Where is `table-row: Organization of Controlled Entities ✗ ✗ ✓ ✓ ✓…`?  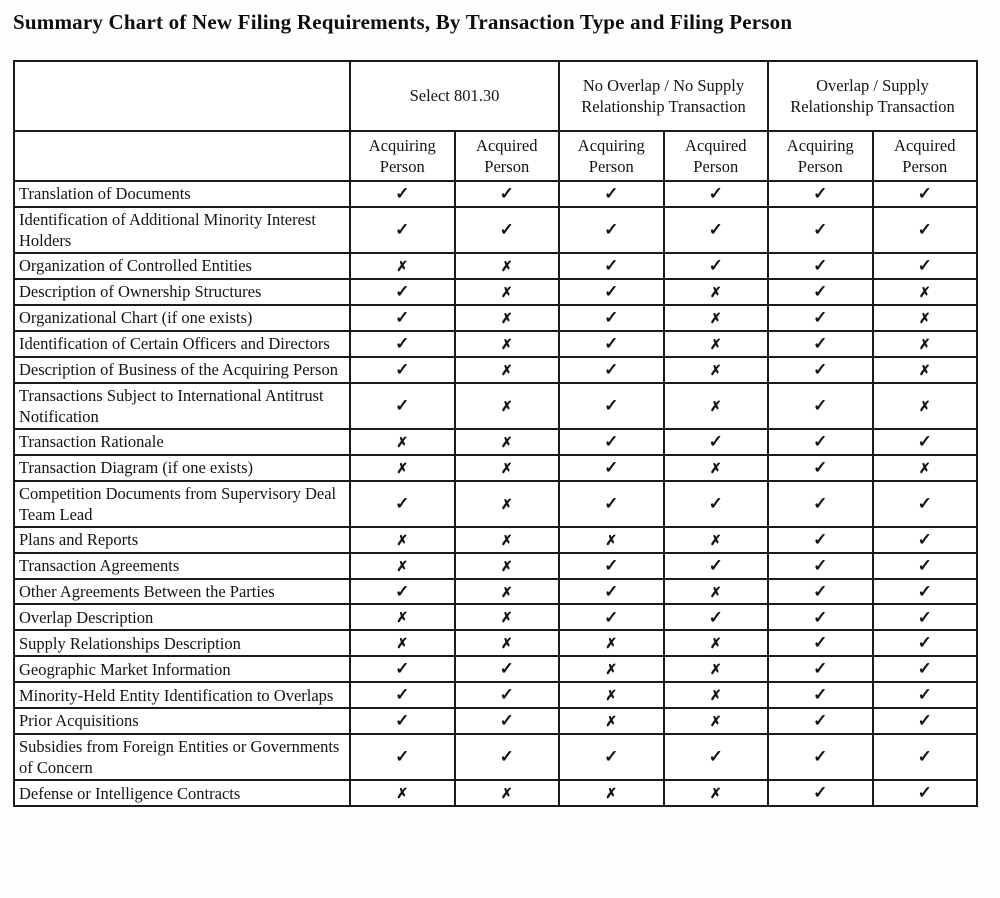
table-row: Organization of Controlled Entities ✗ ✗ ✓ ✓ ✓… is located at coordinates (495, 265).